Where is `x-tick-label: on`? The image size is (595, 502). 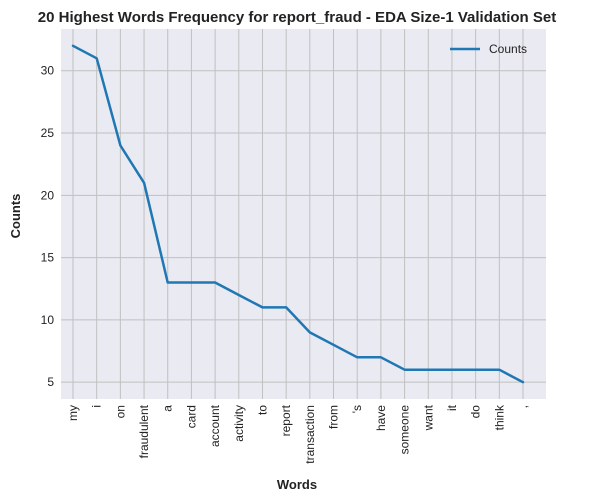
x-tick-label: on is located at coordinates (120, 411).